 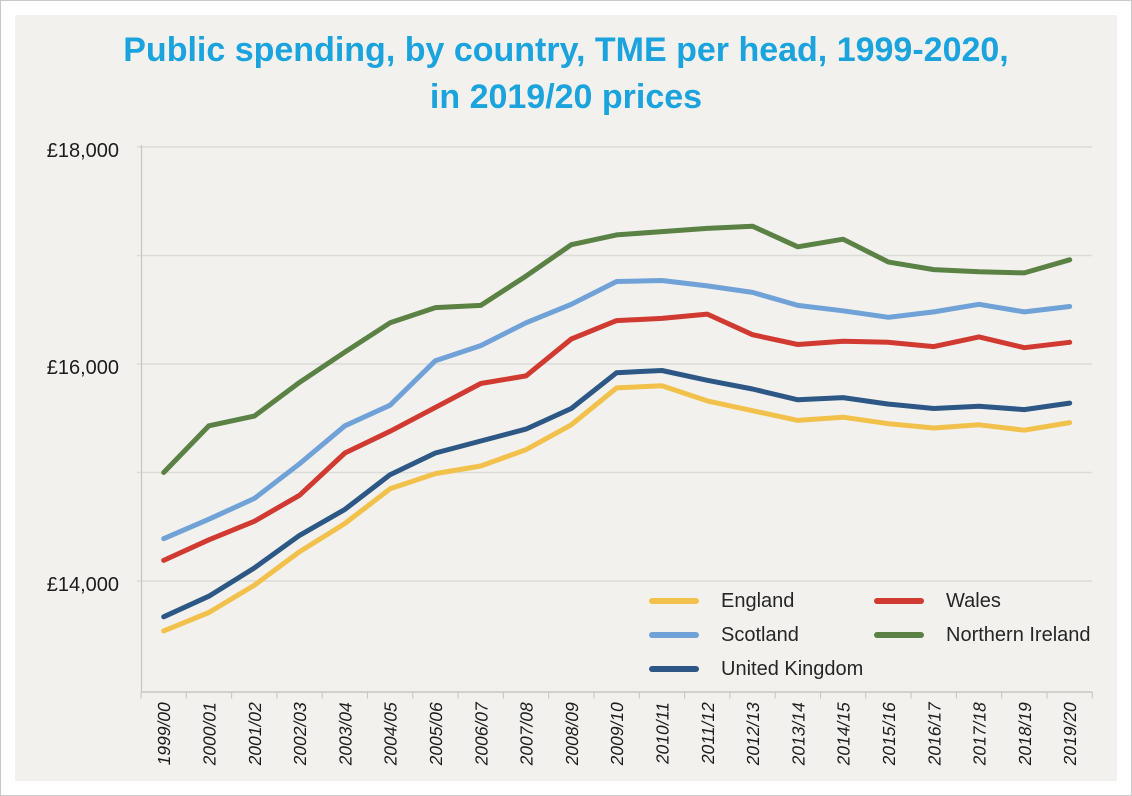 I want to click on x-axis-label: 2016/17, so click(x=934, y=733).